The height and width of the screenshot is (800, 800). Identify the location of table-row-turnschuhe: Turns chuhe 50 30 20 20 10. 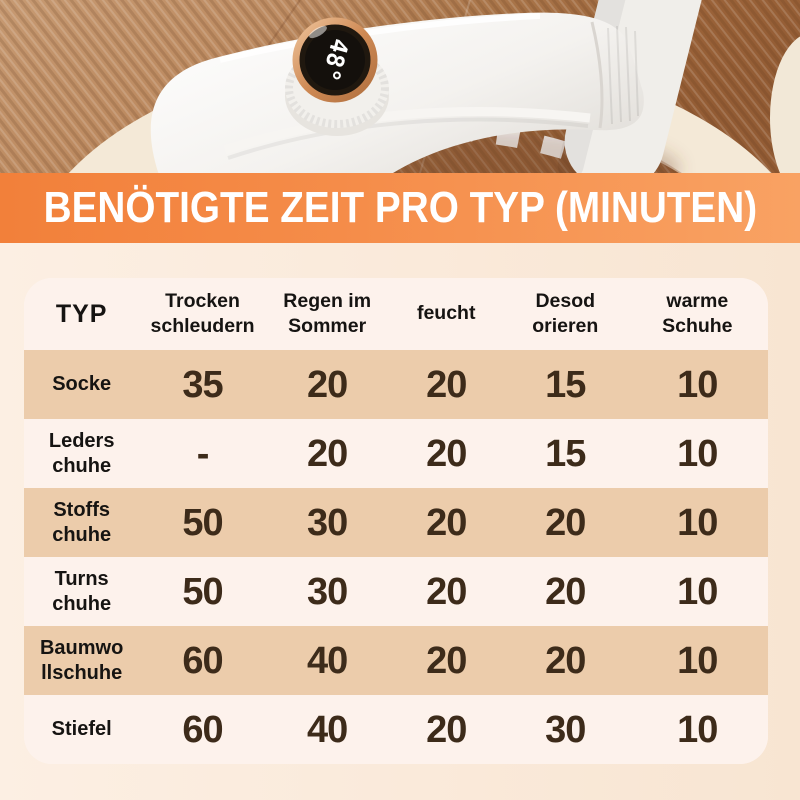
(396, 591).